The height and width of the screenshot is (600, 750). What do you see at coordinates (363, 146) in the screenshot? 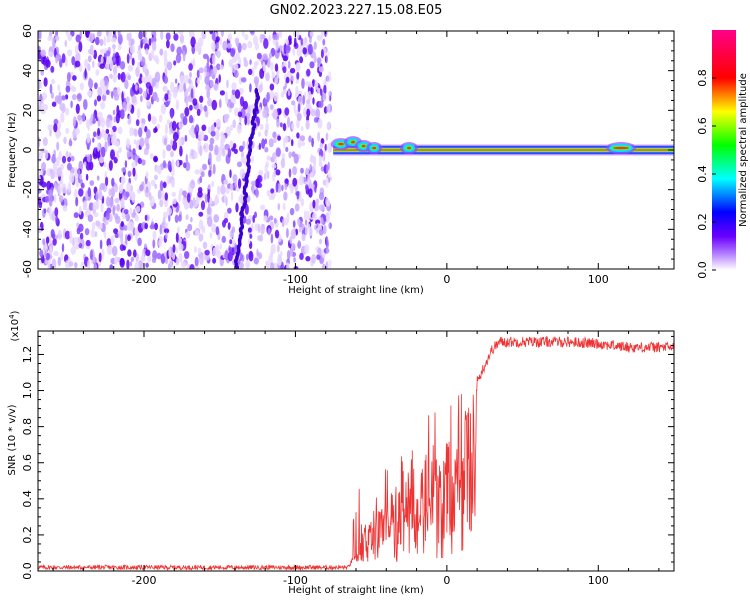
I see `band-blob` at bounding box center [363, 146].